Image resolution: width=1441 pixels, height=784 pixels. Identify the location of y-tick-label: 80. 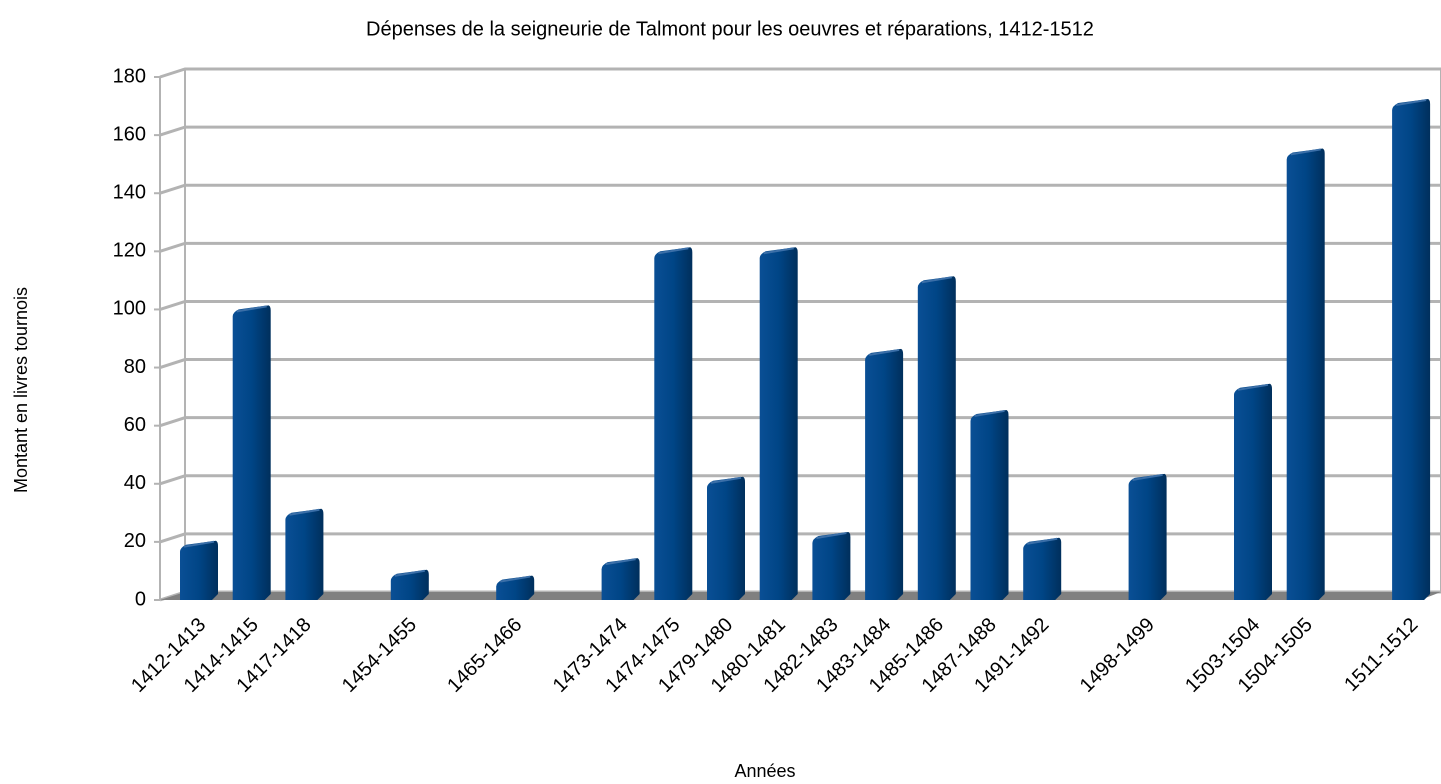
(135, 367).